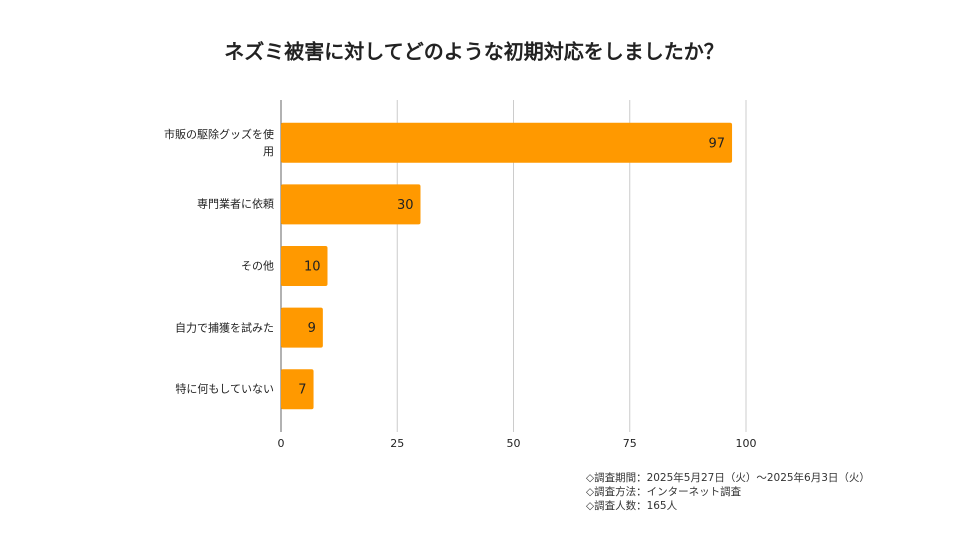 This screenshot has width=960, height=540. I want to click on y-tick-label: 特に何もしていない, so click(224, 389).